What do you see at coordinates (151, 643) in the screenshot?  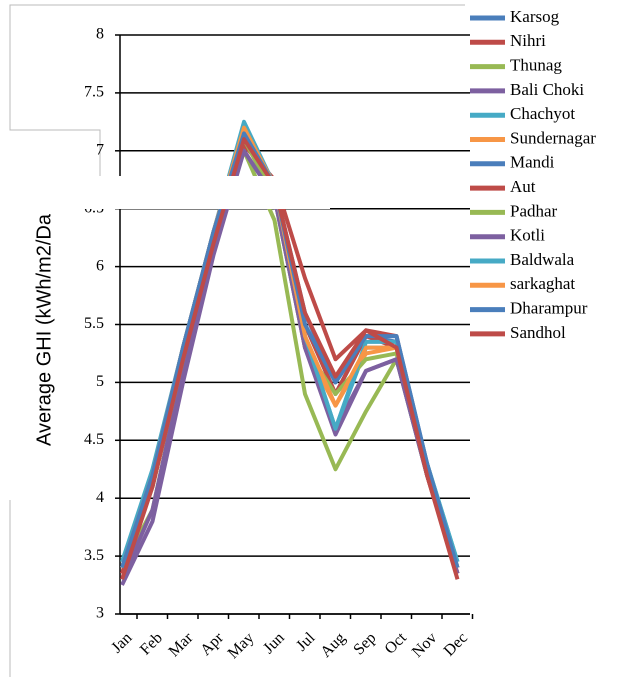 I see `x-tick-label: Feb` at bounding box center [151, 643].